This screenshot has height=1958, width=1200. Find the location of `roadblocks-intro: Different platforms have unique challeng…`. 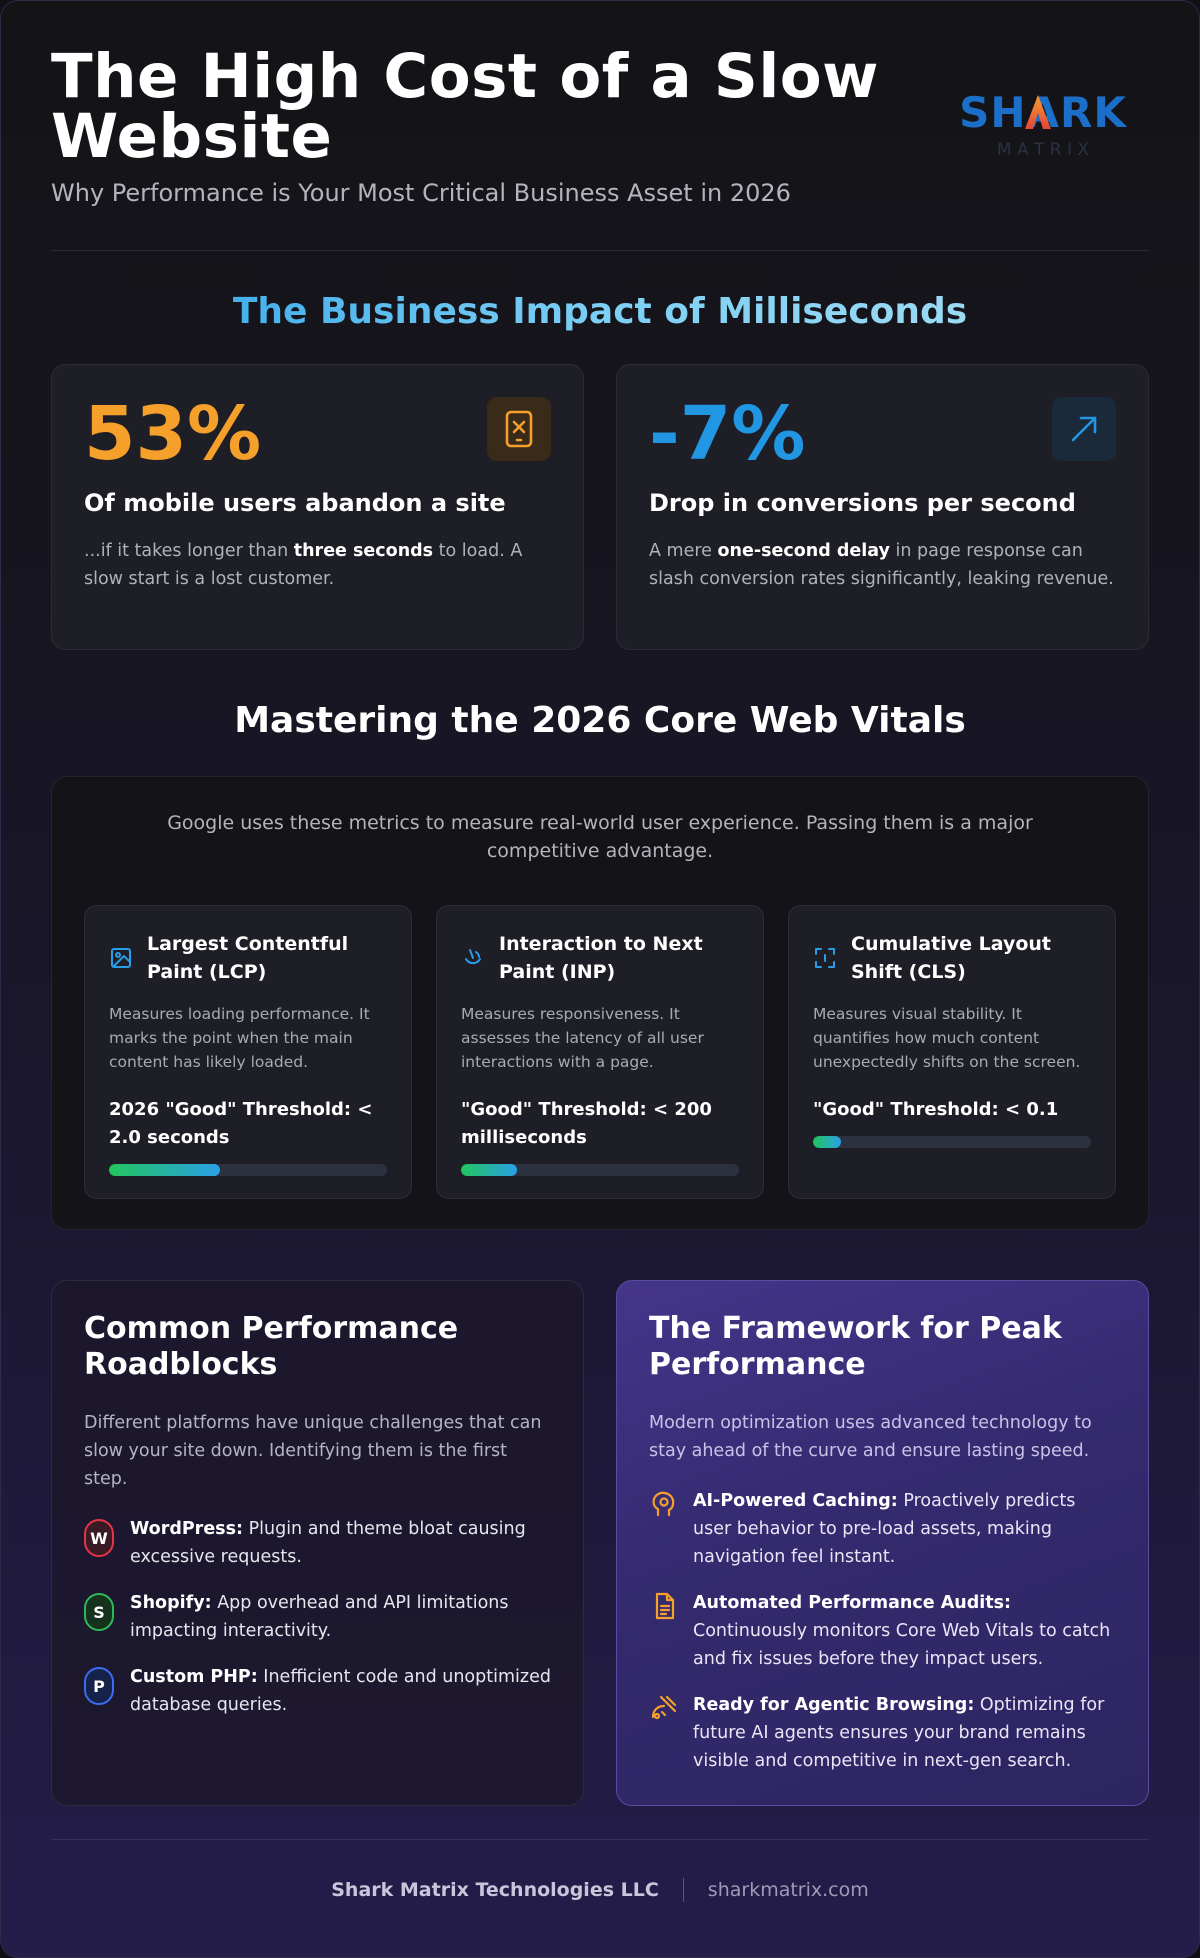

roadblocks-intro: Different platforms have unique challeng… is located at coordinates (313, 1451).